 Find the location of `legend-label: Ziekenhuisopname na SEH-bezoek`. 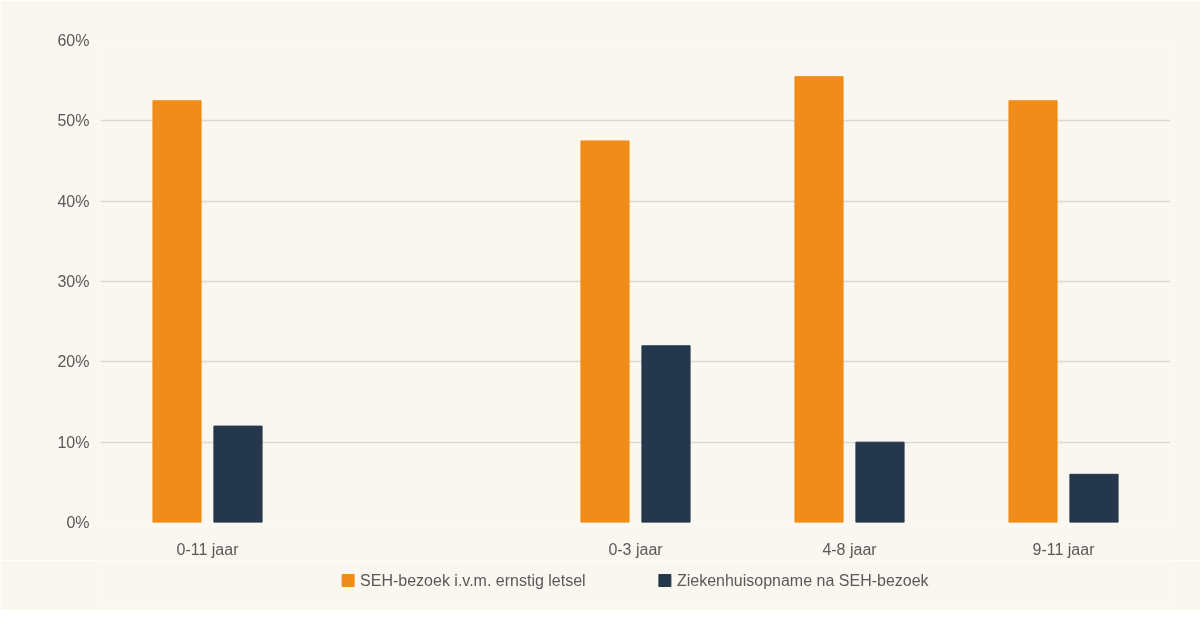

legend-label: Ziekenhuisopname na SEH-bezoek is located at coordinates (803, 580).